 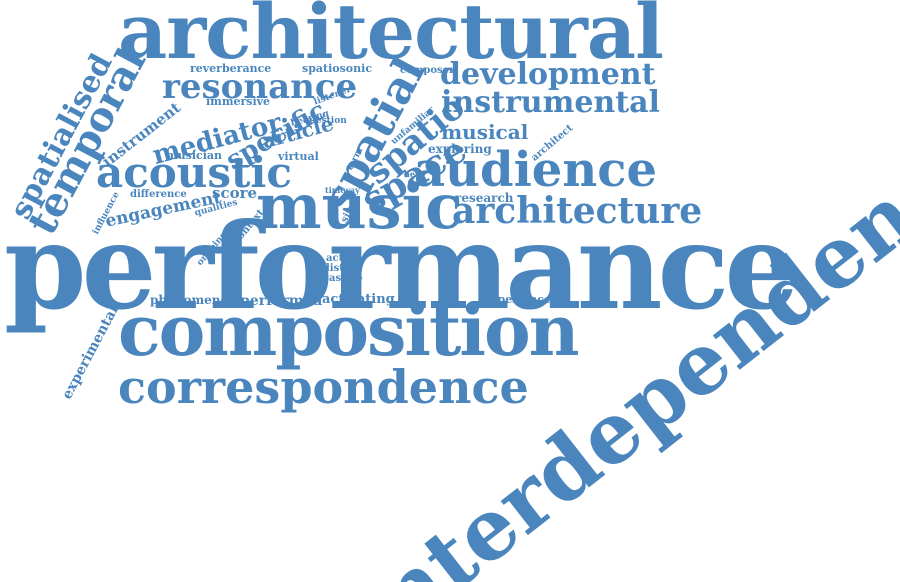 I want to click on word-research: research, so click(x=484, y=198).